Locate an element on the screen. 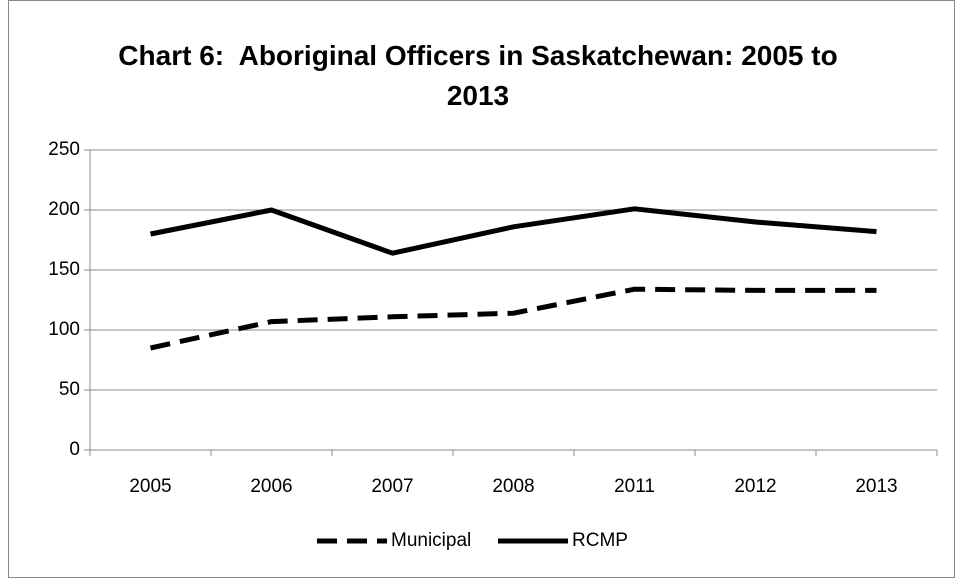 Image resolution: width=956 pixels, height=578 pixels. legend-label: Municipal is located at coordinates (431, 540).